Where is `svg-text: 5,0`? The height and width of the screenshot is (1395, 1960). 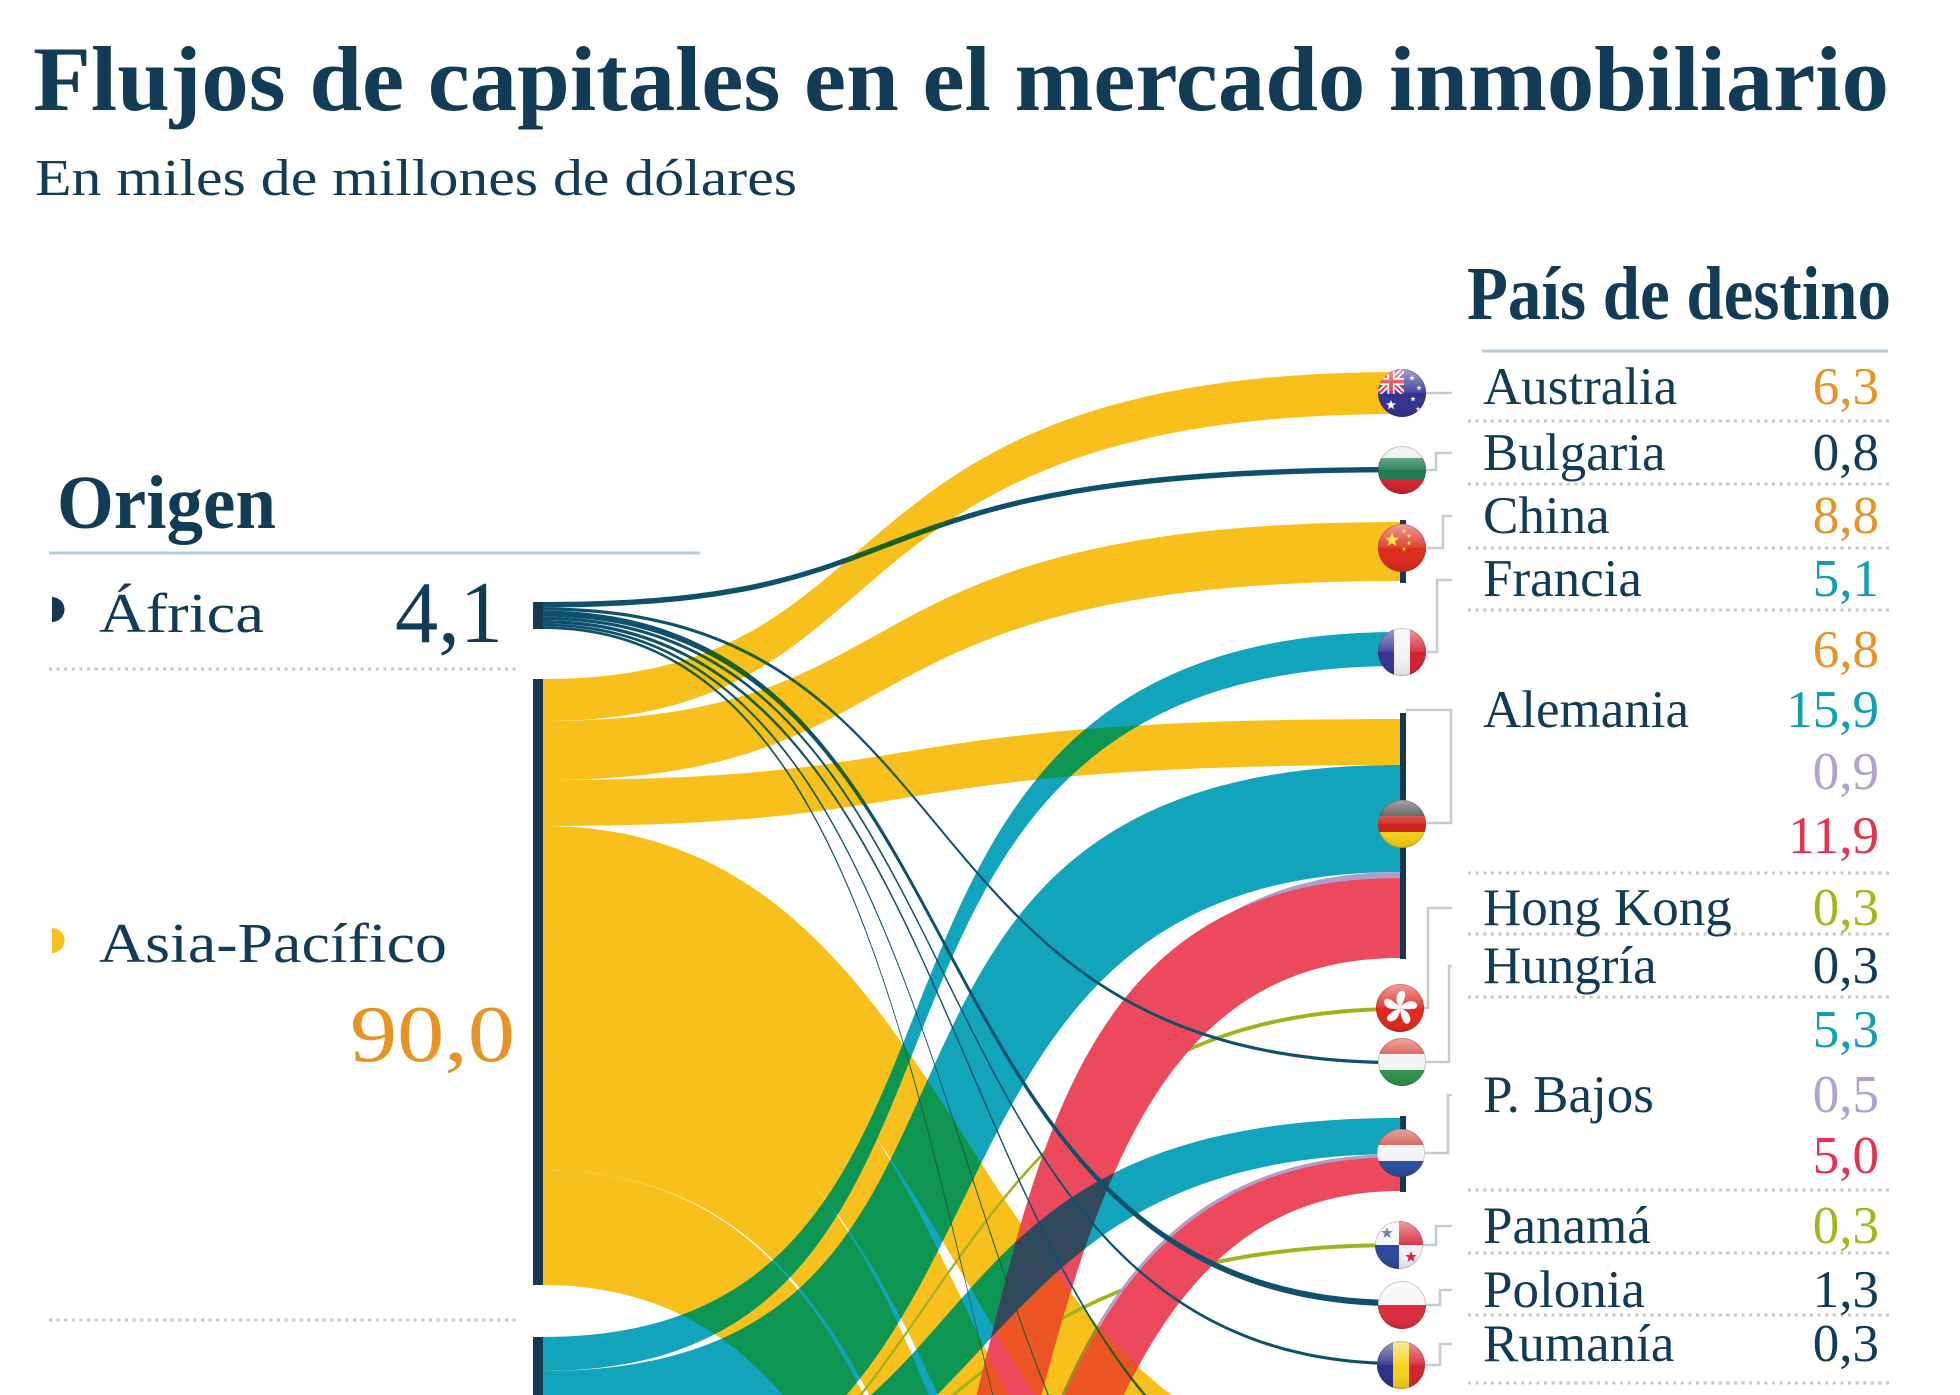 svg-text: 5,0 is located at coordinates (1846, 1156).